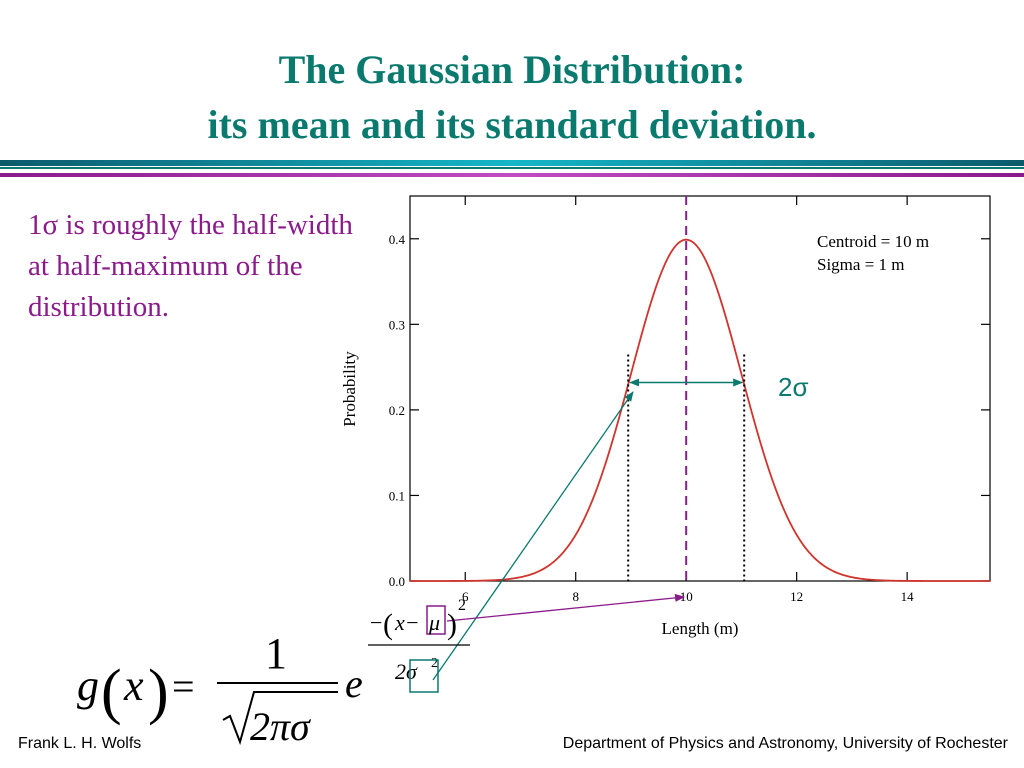 This screenshot has height=768, width=1024. I want to click on exponent-mu: μ, so click(434, 622).